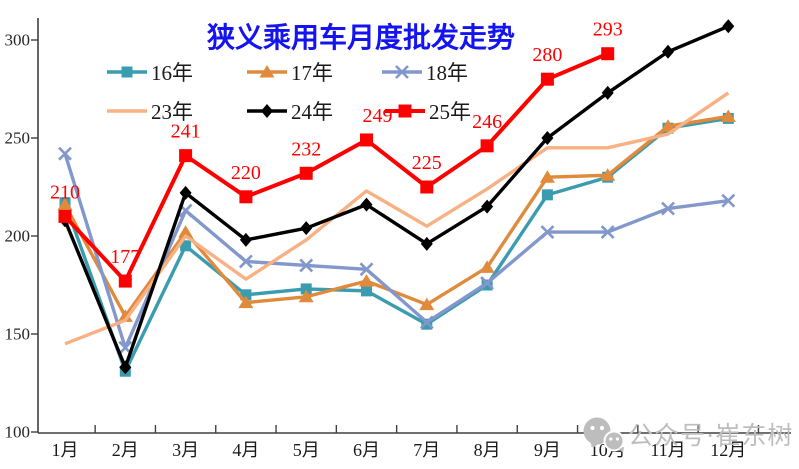 This screenshot has width=799, height=469. I want to click on legend-label: 25年, so click(450, 112).